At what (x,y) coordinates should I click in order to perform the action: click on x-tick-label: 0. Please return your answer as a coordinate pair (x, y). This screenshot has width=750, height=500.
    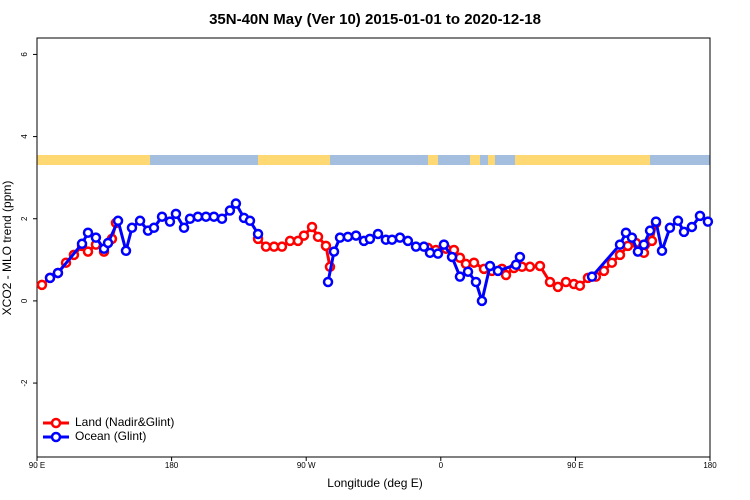
    Looking at the image, I should click on (441, 465).